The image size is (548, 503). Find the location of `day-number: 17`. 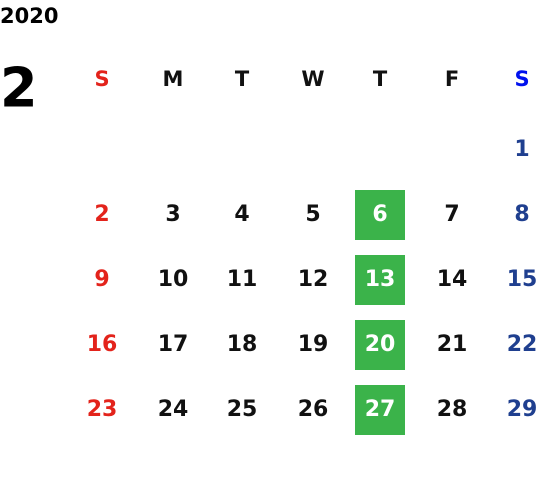

day-number: 17 is located at coordinates (173, 344).